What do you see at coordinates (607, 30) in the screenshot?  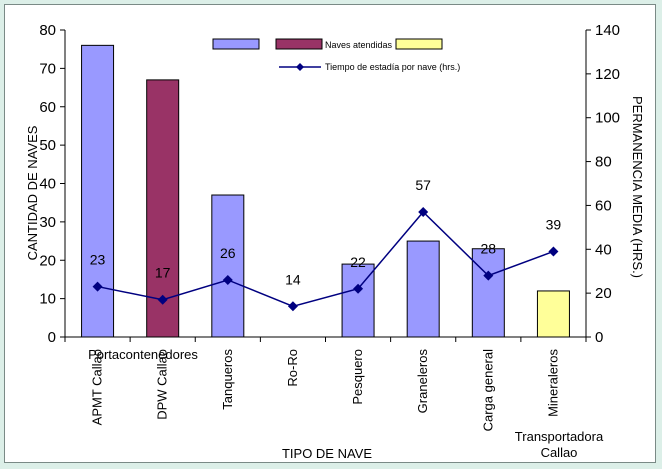 I see `y-right-tick-label-7: 140` at bounding box center [607, 30].